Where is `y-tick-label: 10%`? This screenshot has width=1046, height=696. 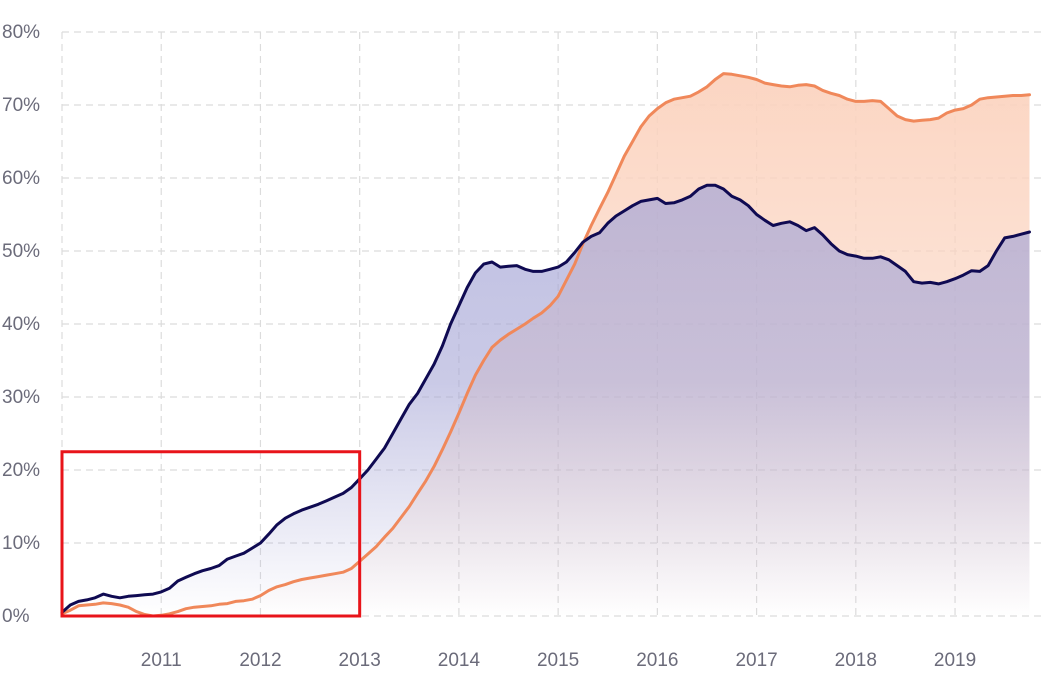 y-tick-label: 10% is located at coordinates (21, 543).